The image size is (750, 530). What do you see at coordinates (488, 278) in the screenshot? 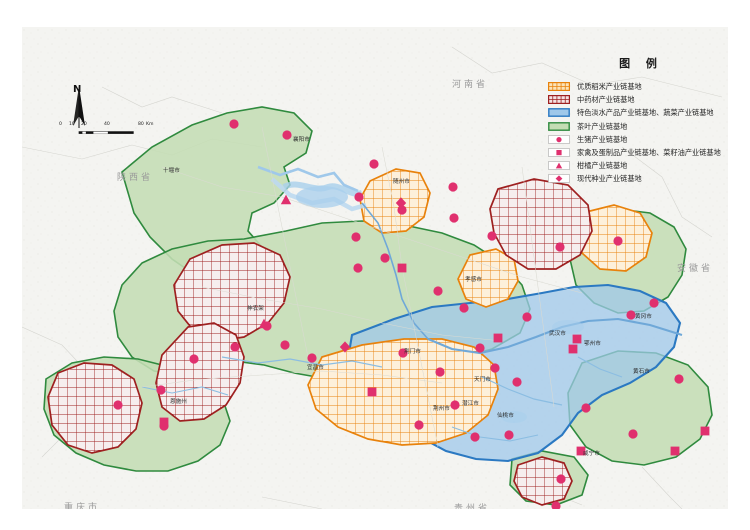
I see `rice-zone-tianmen` at bounding box center [488, 278].